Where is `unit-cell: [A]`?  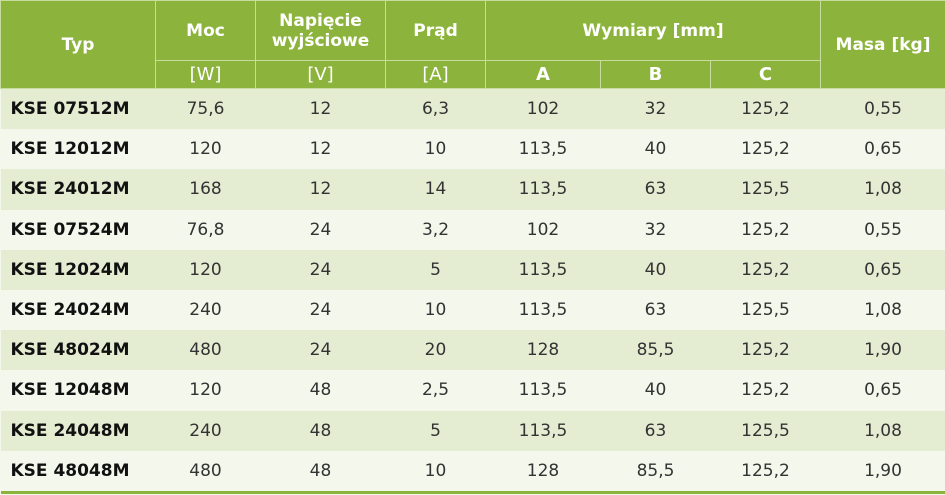
unit-cell: [A] is located at coordinates (435, 74).